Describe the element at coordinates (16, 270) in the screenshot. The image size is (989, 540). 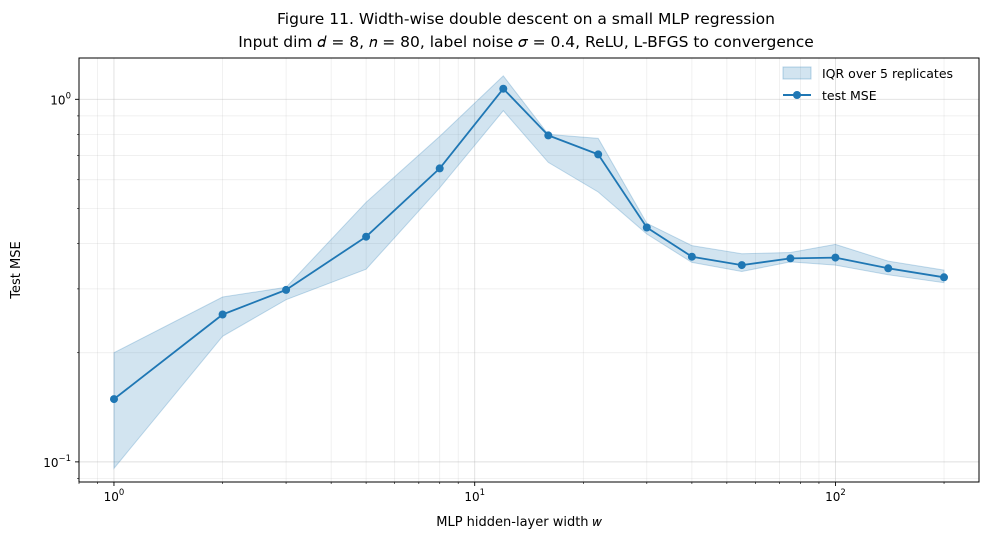
I see `y-axis-label: Test MSE` at that location.